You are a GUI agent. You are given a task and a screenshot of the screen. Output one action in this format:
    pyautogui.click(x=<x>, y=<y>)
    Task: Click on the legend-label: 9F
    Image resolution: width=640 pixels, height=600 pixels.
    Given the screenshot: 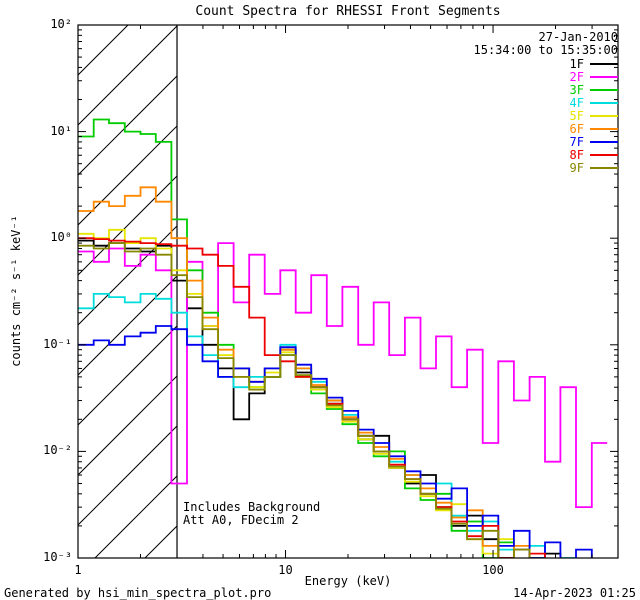 What is the action you would take?
    pyautogui.click(x=576, y=167)
    